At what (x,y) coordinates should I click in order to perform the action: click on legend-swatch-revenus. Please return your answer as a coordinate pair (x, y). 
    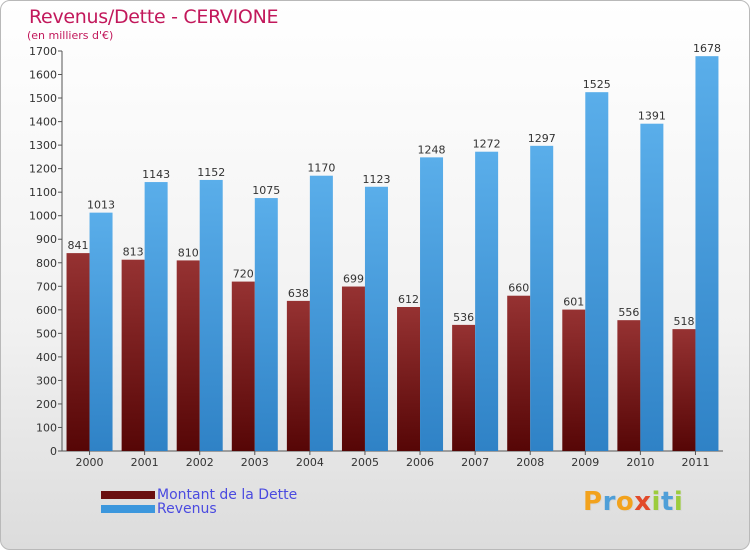
    Looking at the image, I should click on (128, 509).